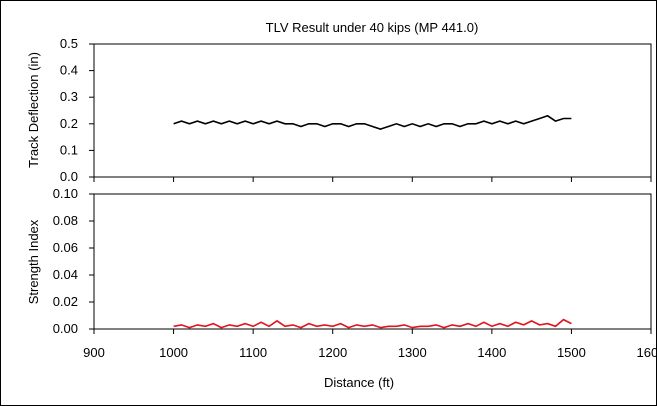  I want to click on y-tick-label: 0.06, so click(65, 247).